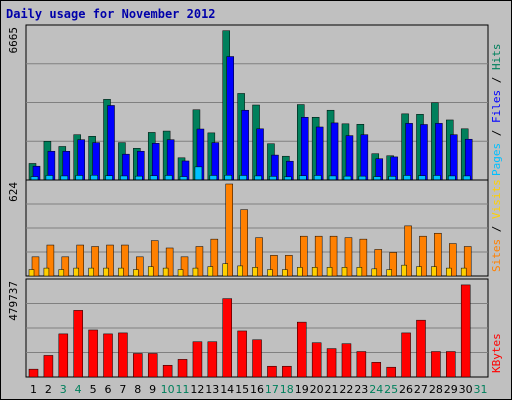 The width and height of the screenshot is (512, 400). What do you see at coordinates (436, 389) in the screenshot?
I see `x-tick-label-28: 28` at bounding box center [436, 389].